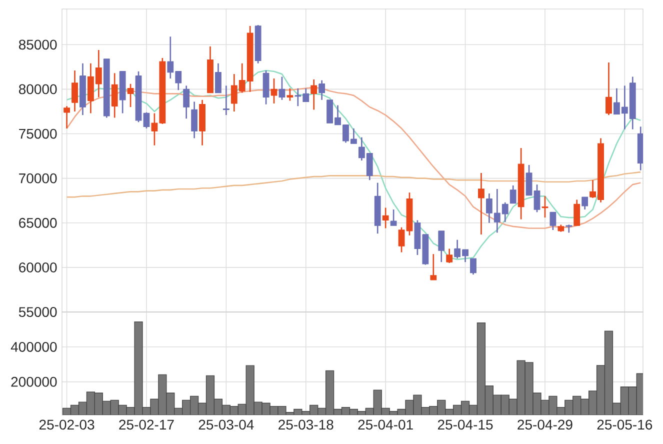  What do you see at coordinates (33, 347) in the screenshot?
I see `y-tick-label: 400000` at bounding box center [33, 347].